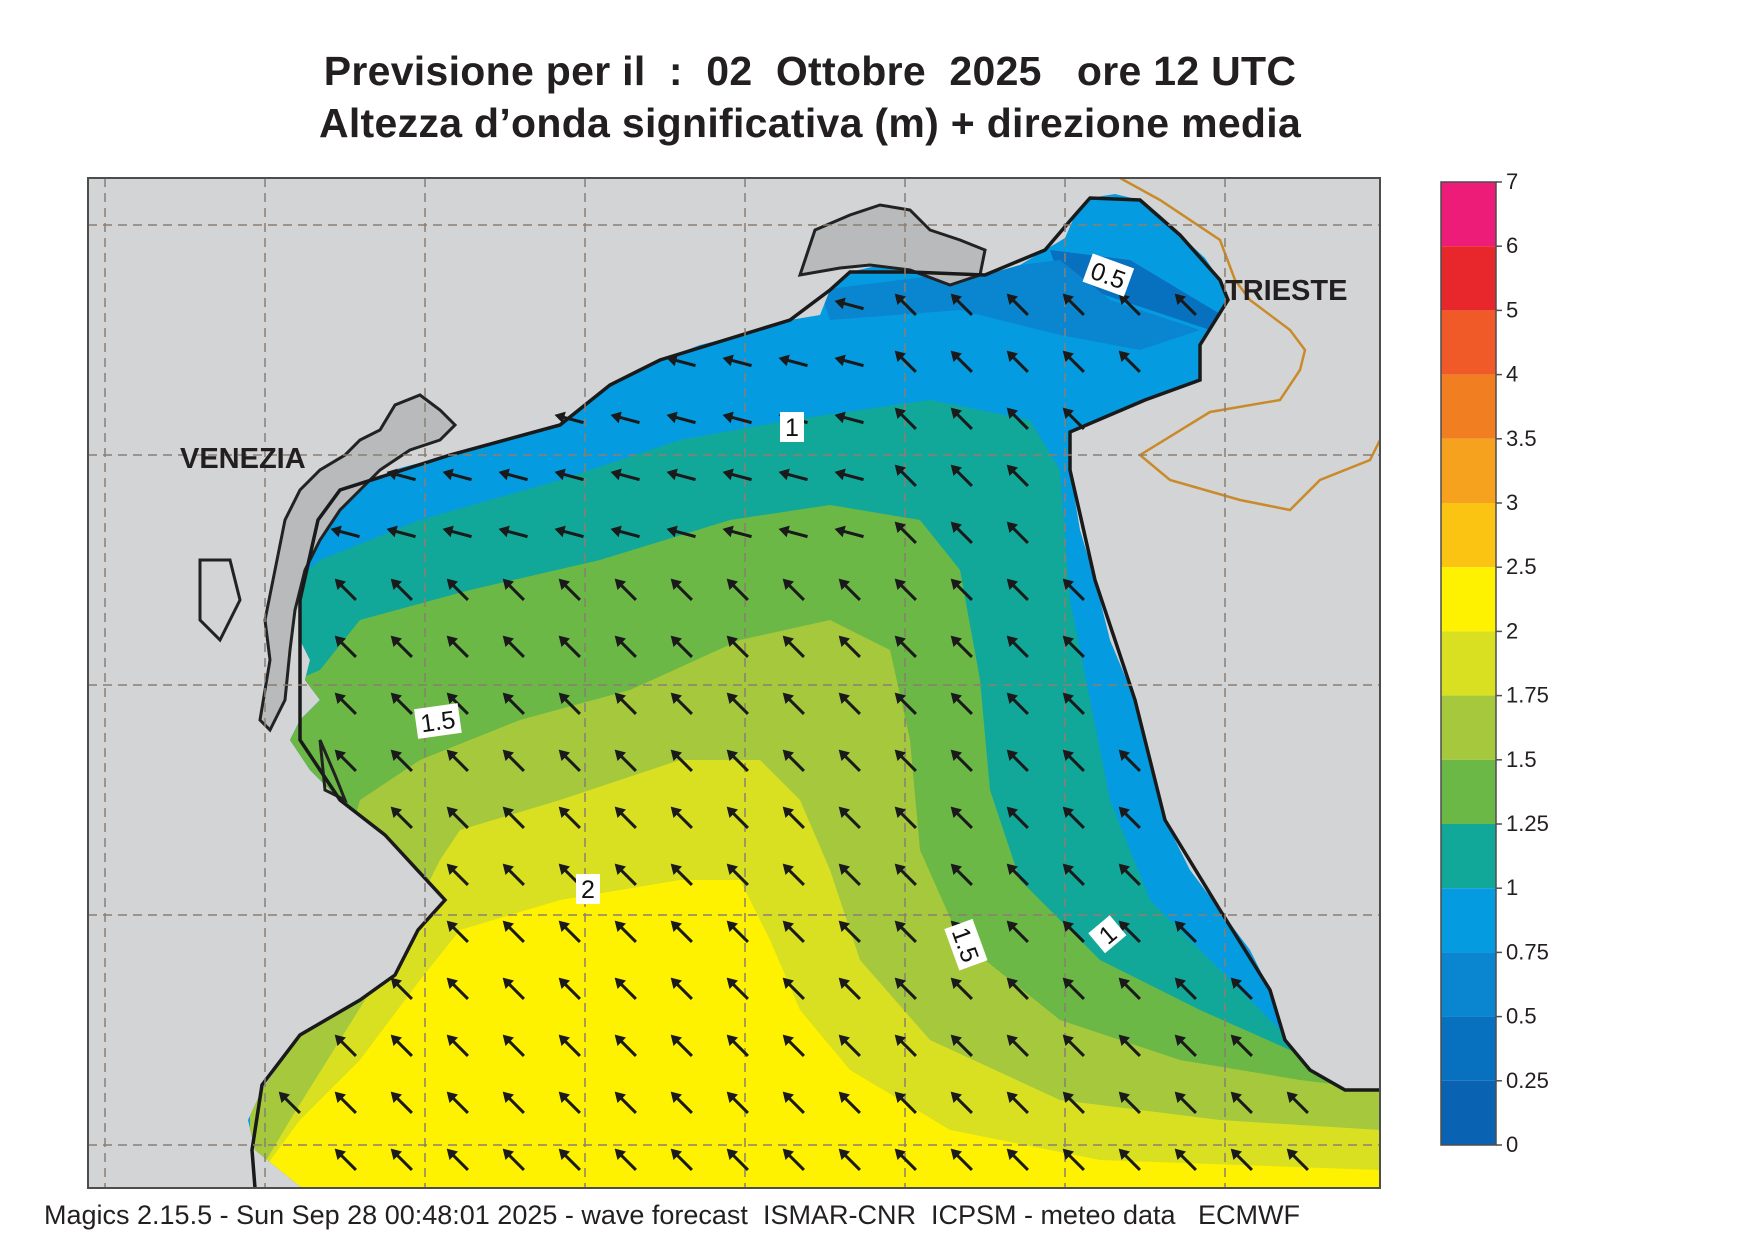 The height and width of the screenshot is (1242, 1755). Describe the element at coordinates (1521, 566) in the screenshot. I see `legend-tick-label: 2.5` at that location.